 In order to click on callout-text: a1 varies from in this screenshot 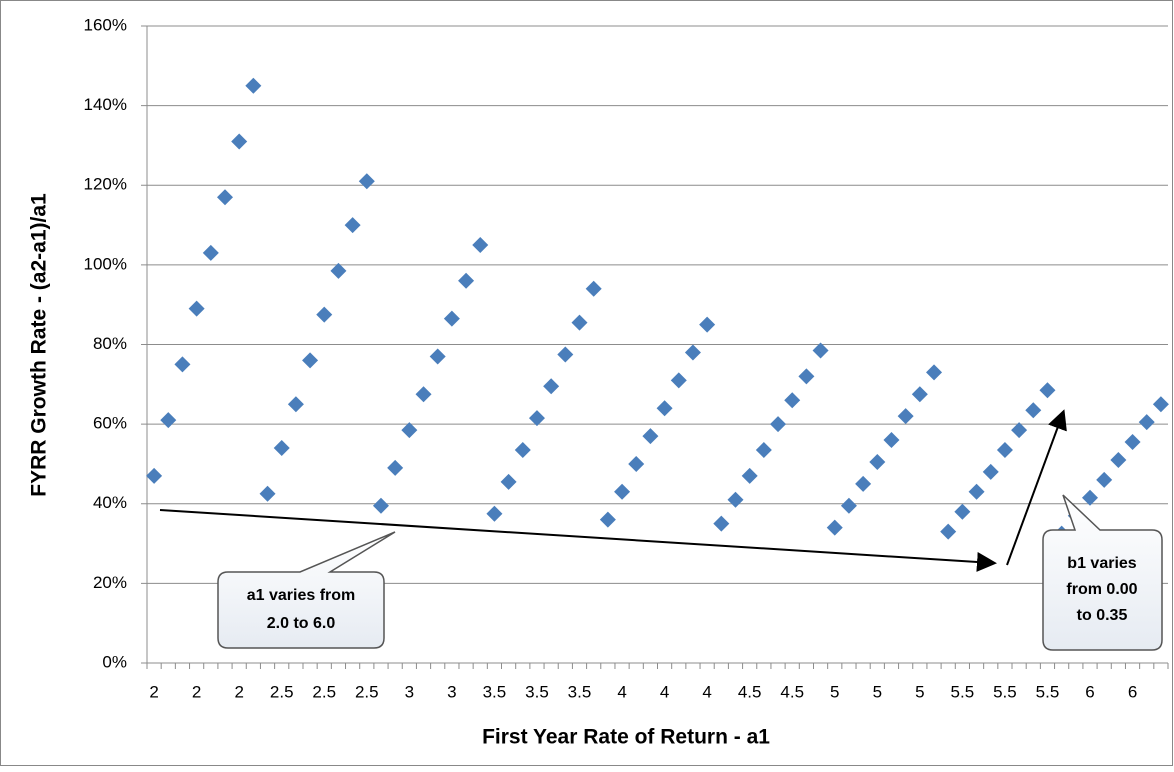, I will do `click(301, 595)`.